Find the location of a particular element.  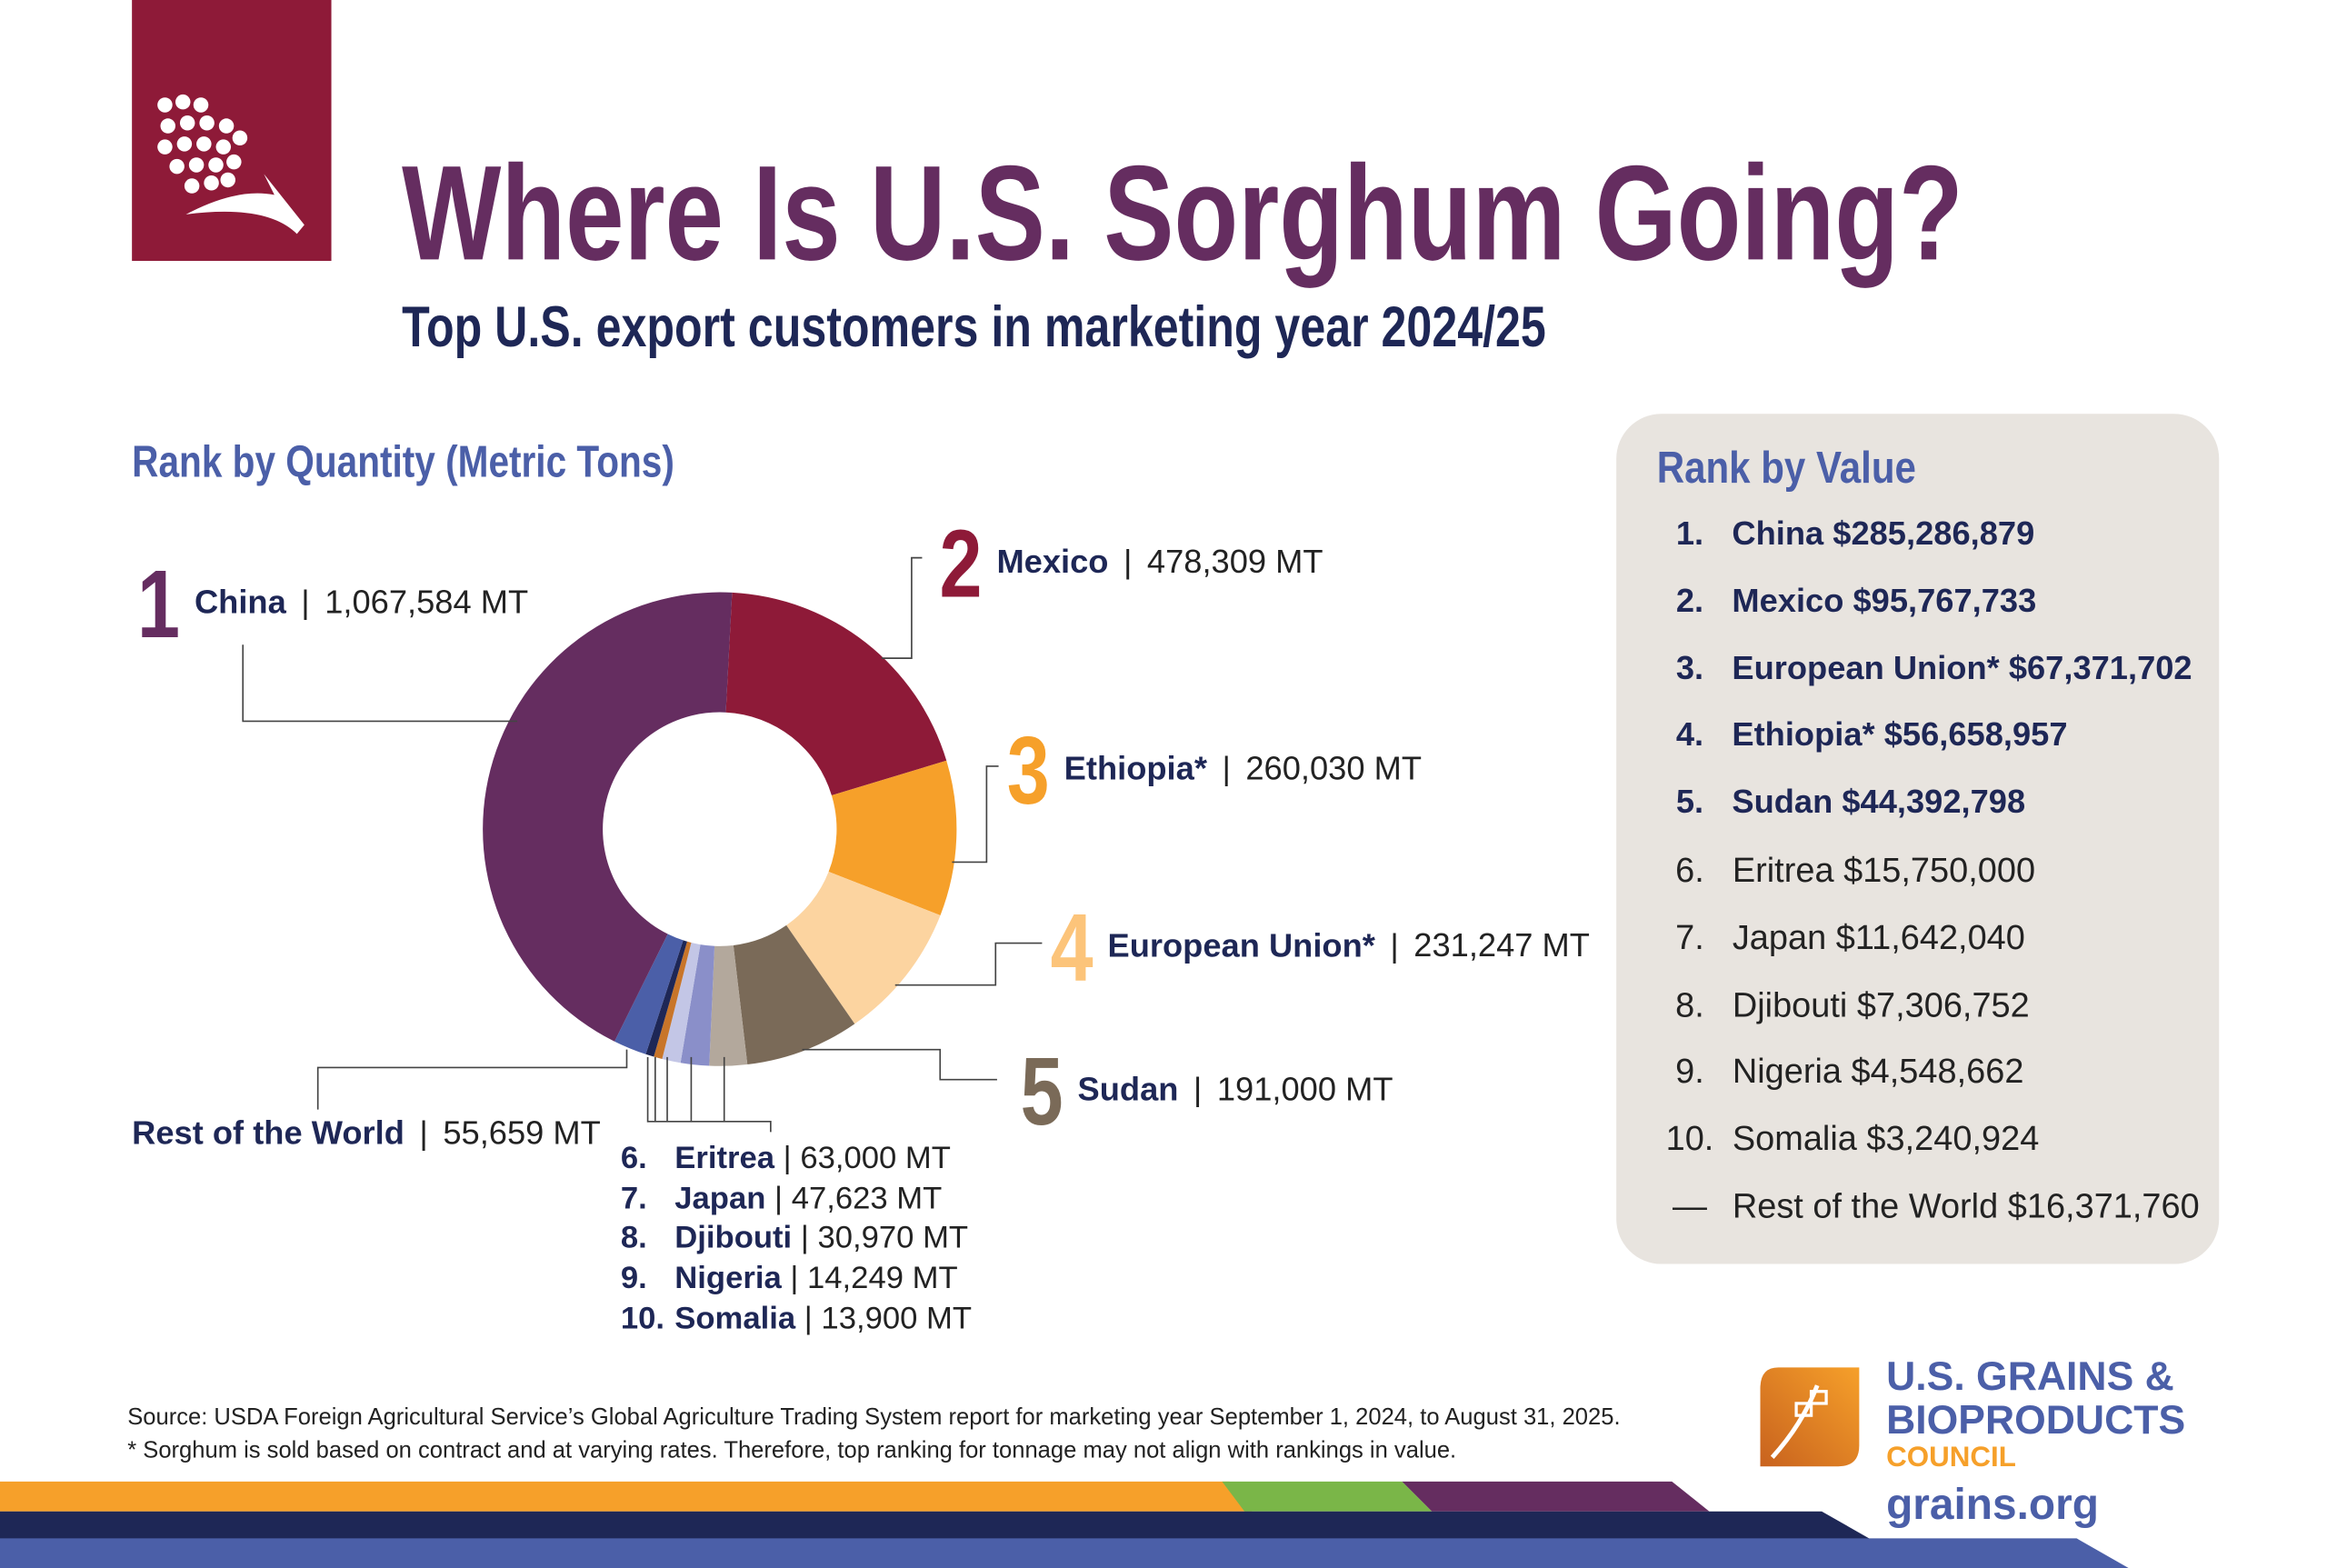

rank-number: — is located at coordinates (1690, 1205).